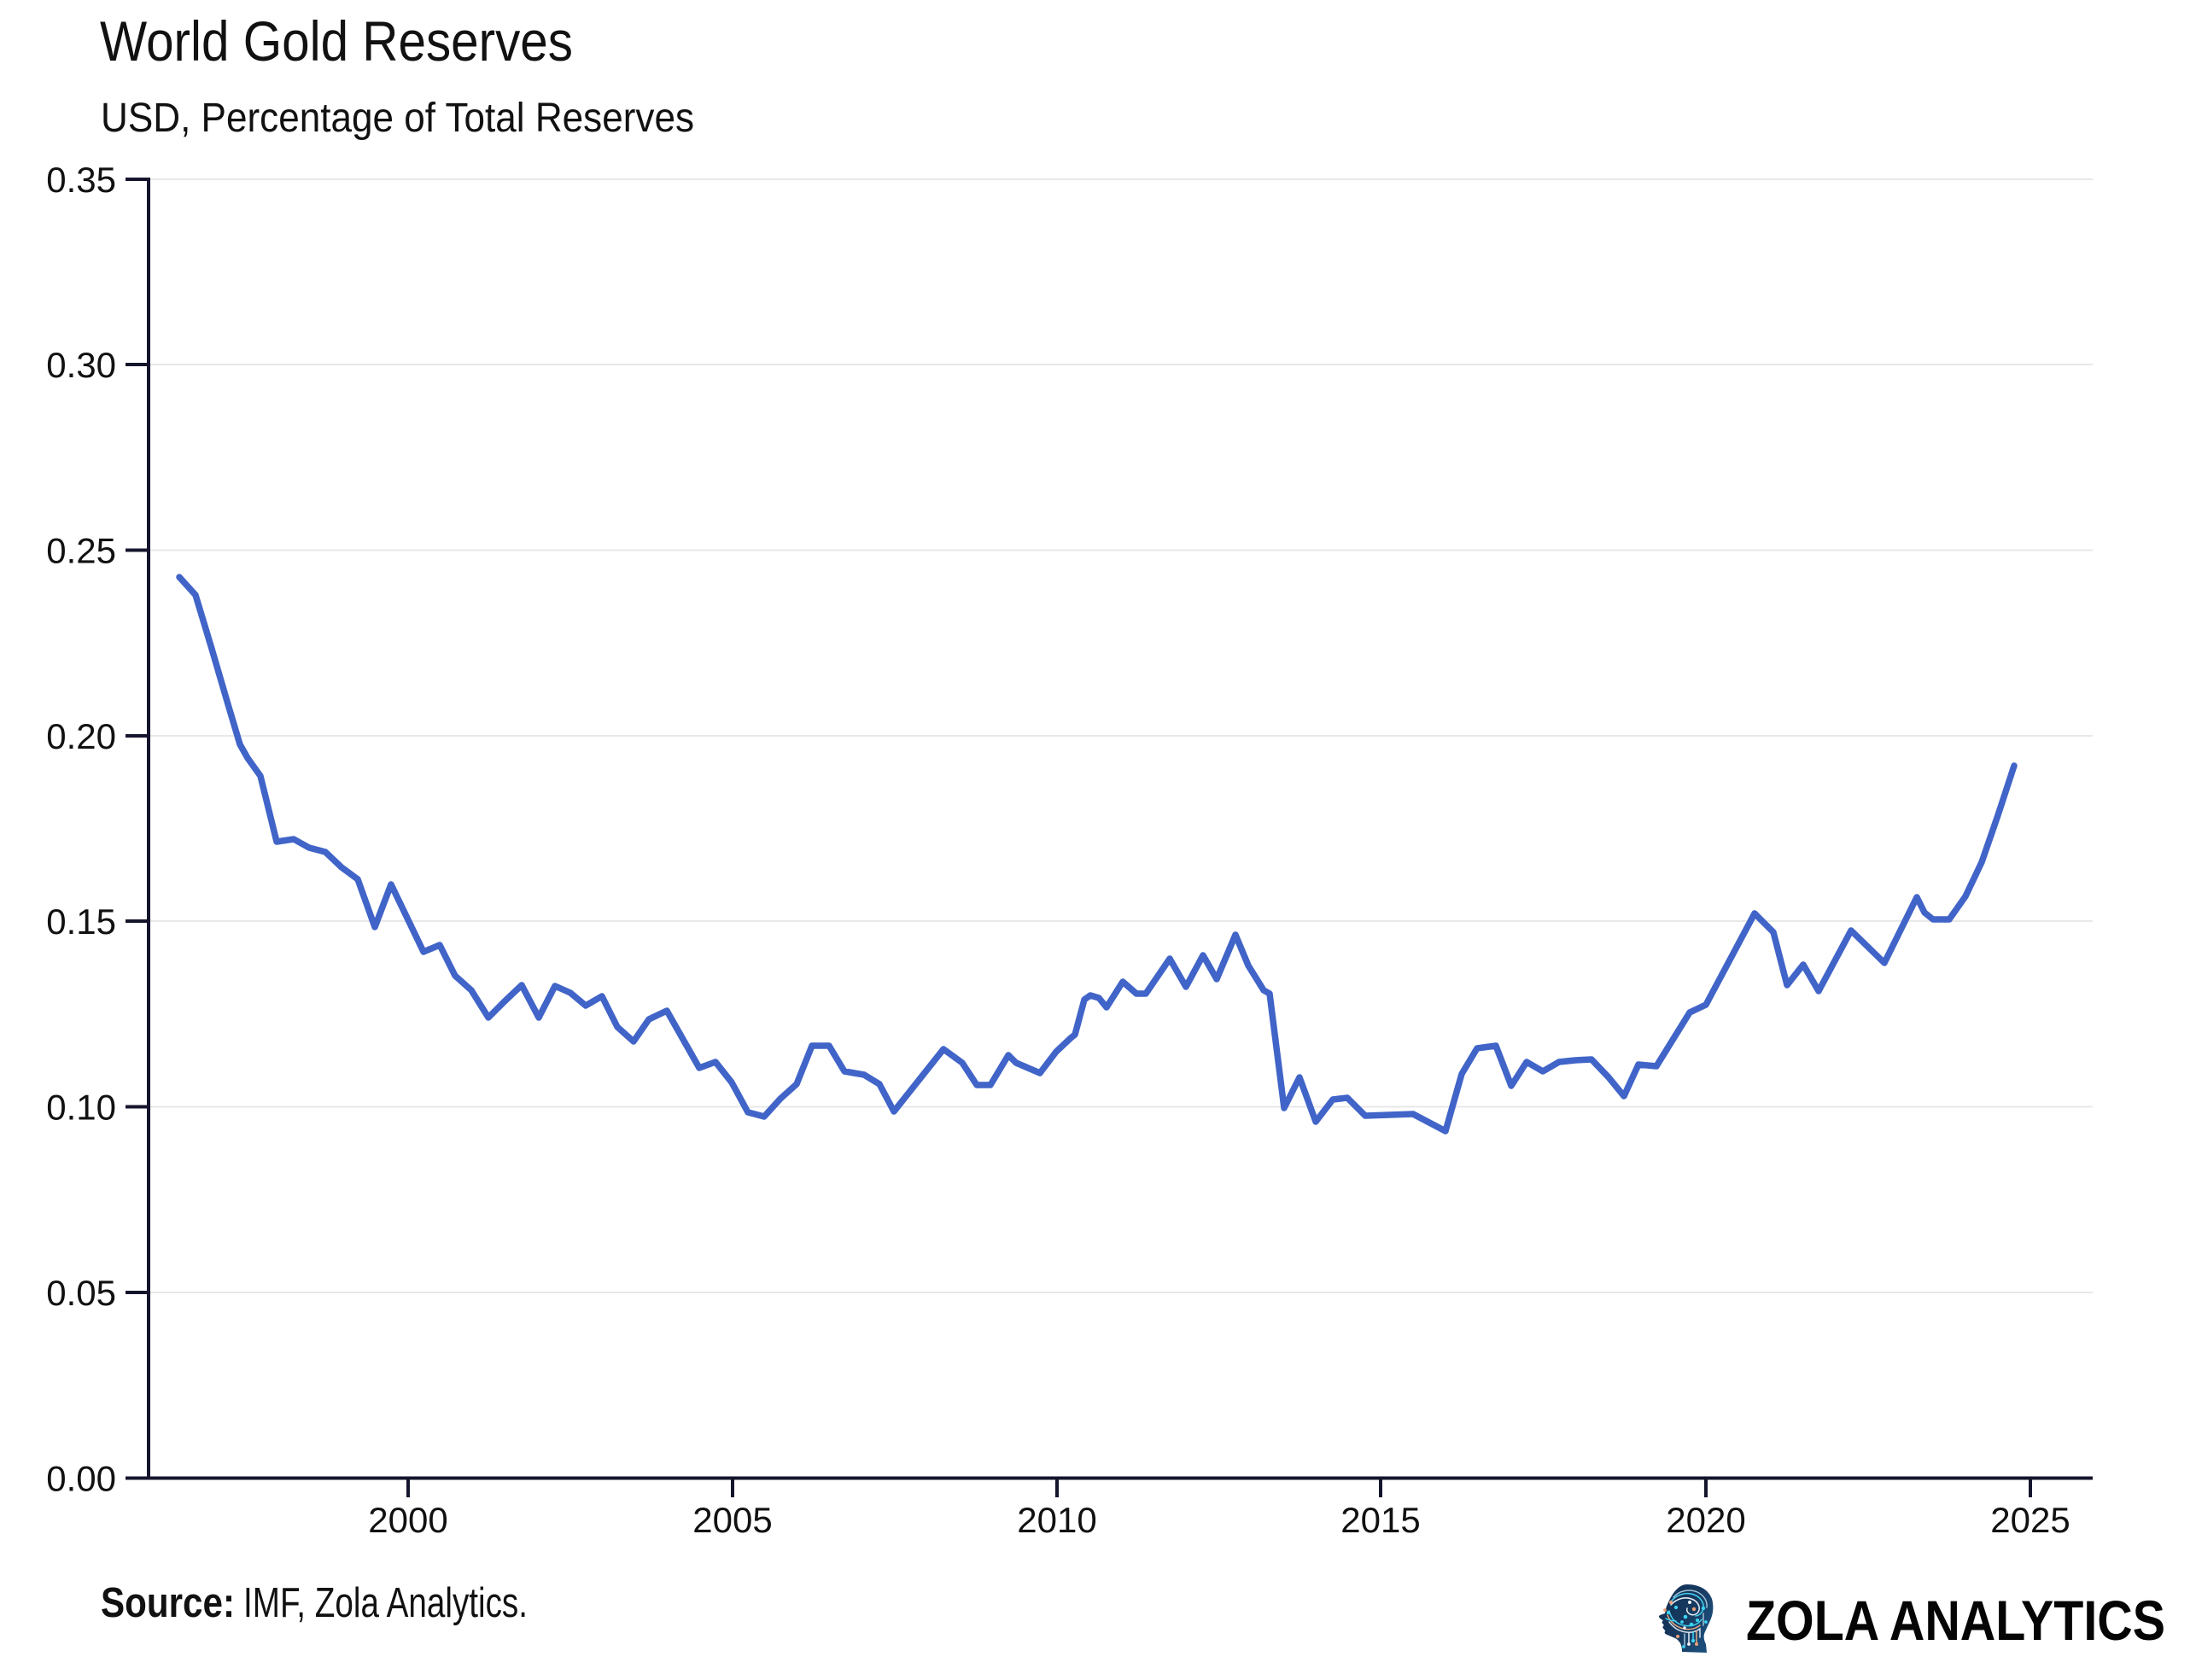  Describe the element at coordinates (397, 118) in the screenshot. I see `svg-text:USD, Percentage of Total Reser: USD, Percentage of Total Reserves` at that location.